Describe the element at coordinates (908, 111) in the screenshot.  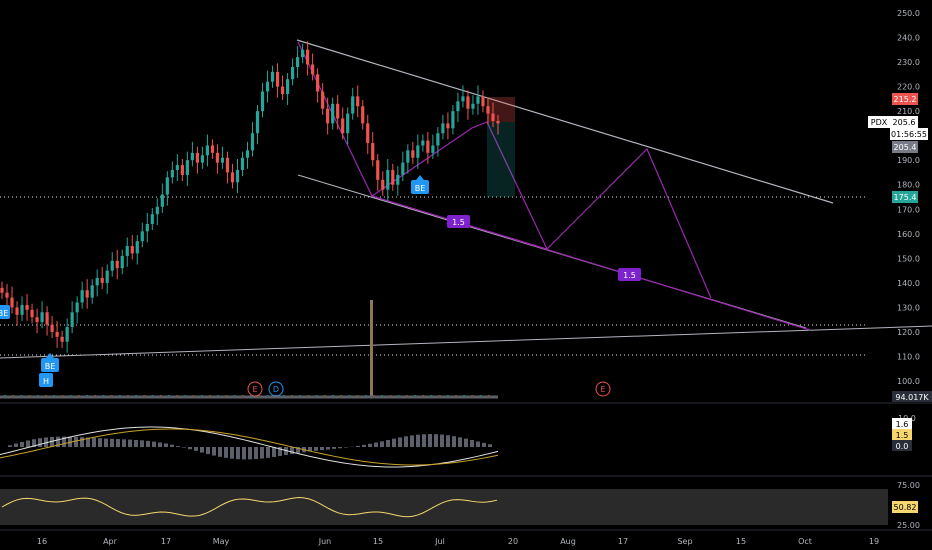
I see `price-tick-label: 210.0` at that location.